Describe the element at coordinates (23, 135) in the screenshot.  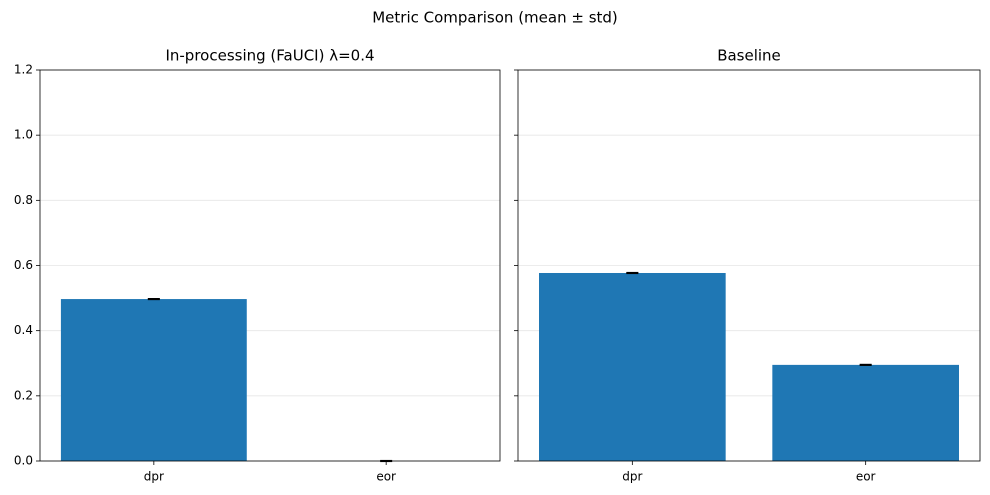
I see `y-tick-label: 1.0` at that location.